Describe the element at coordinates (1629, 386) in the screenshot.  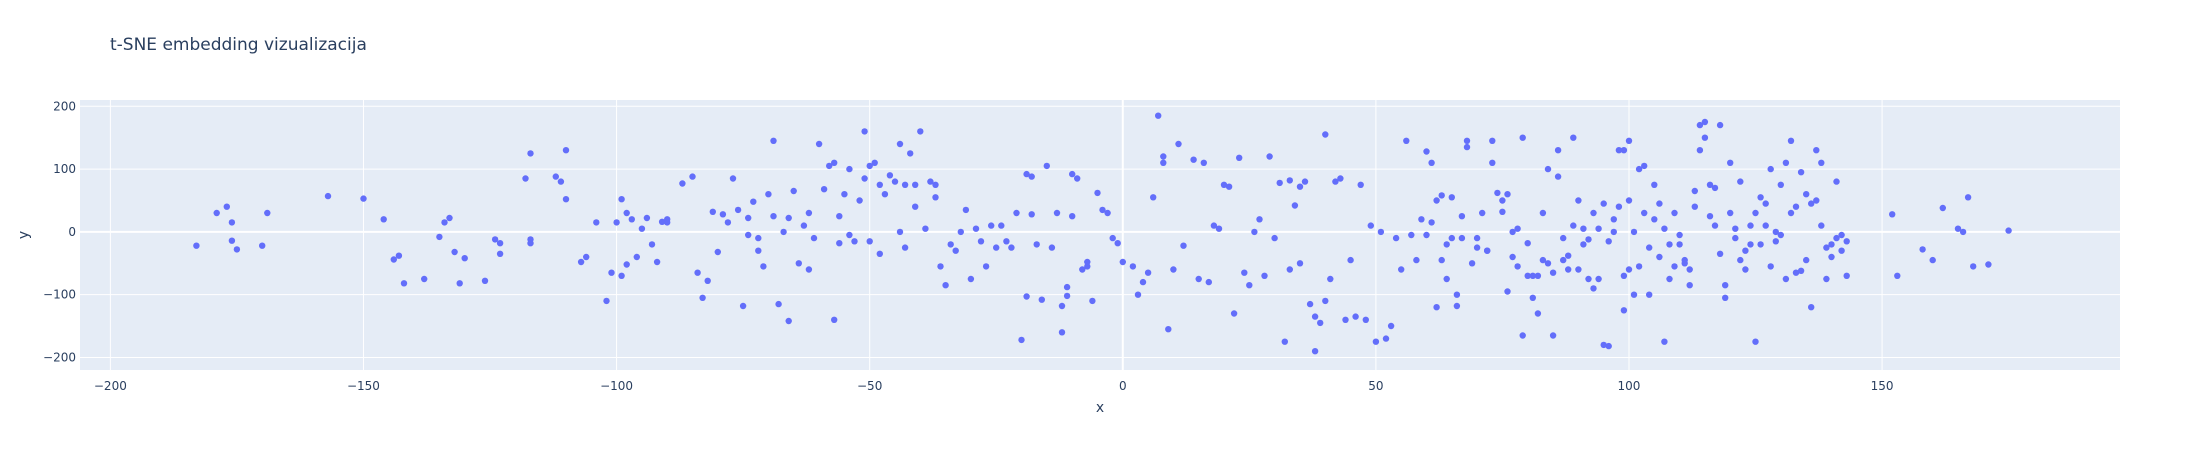
I see `x-tick-label: 100` at that location.